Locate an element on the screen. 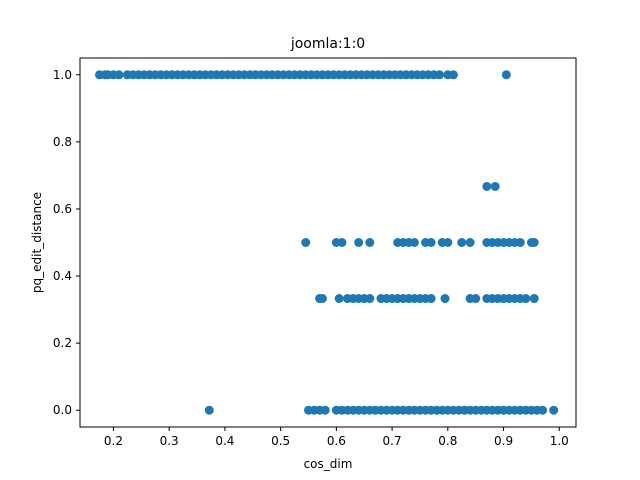 The height and width of the screenshot is (480, 640). y-tick-label-3: 0.6 is located at coordinates (62, 209).